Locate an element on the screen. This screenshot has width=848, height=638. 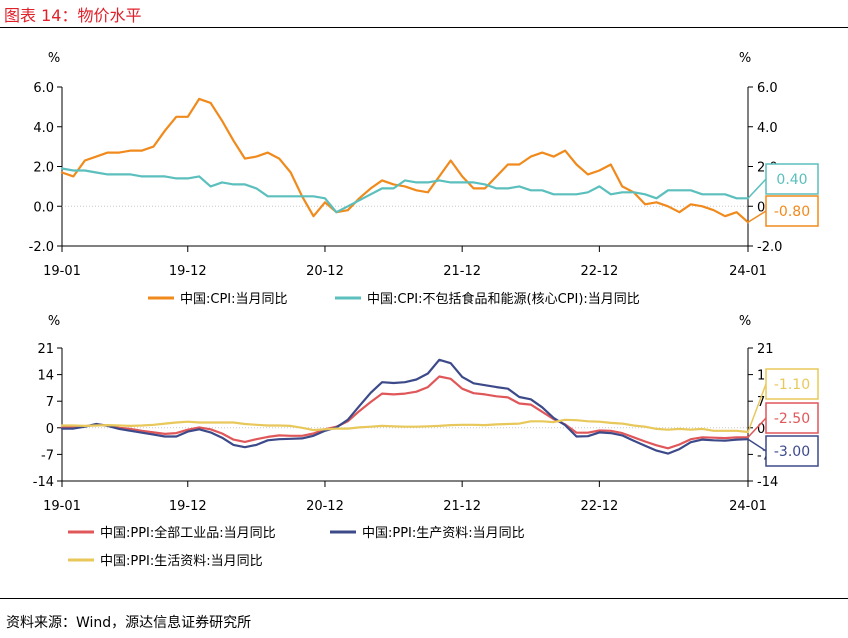
legend-label: 中国:PPI:生活资料:当月同比 is located at coordinates (181, 561).